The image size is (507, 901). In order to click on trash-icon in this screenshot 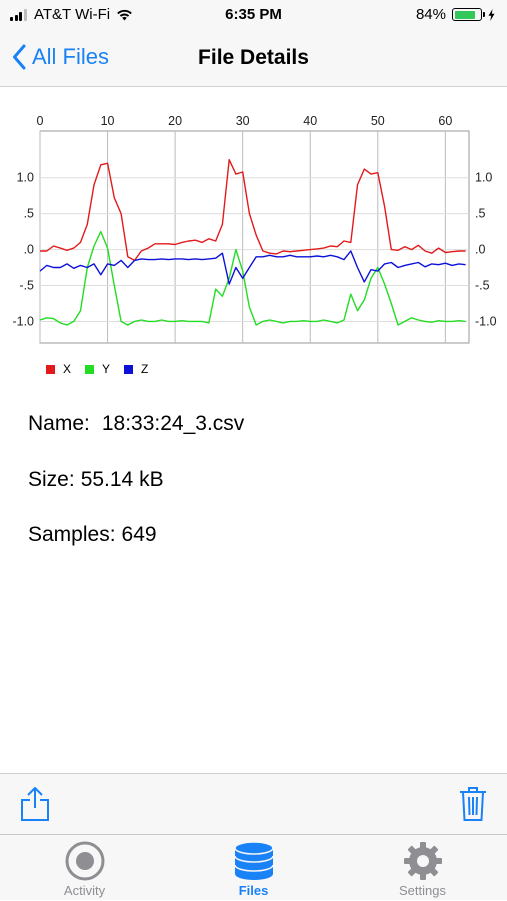, I will do `click(473, 804)`.